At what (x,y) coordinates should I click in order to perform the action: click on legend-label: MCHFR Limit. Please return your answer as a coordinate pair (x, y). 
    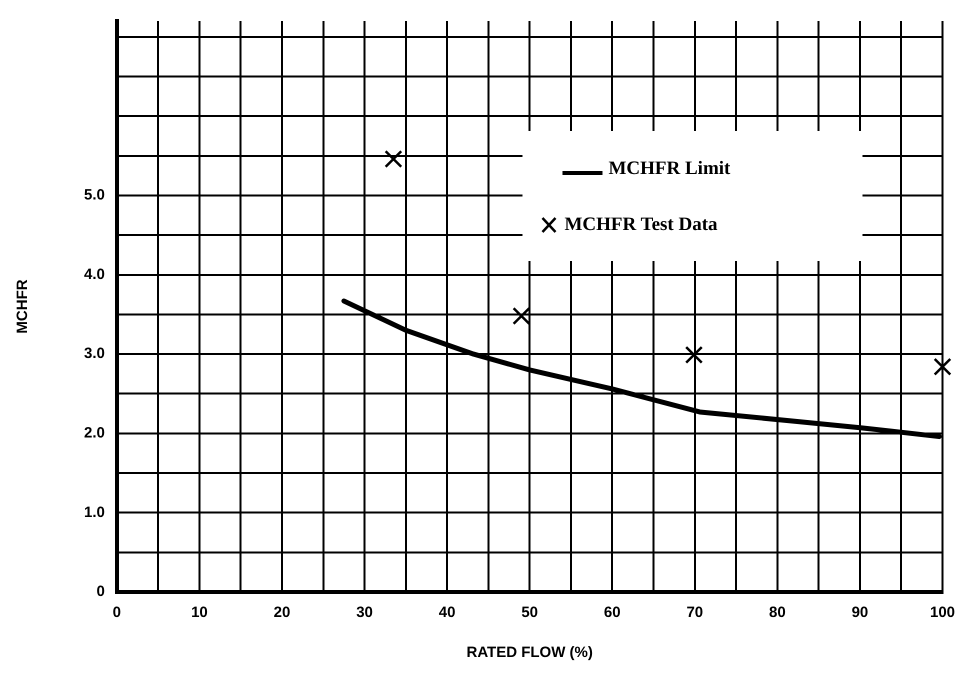
    Looking at the image, I should click on (670, 168).